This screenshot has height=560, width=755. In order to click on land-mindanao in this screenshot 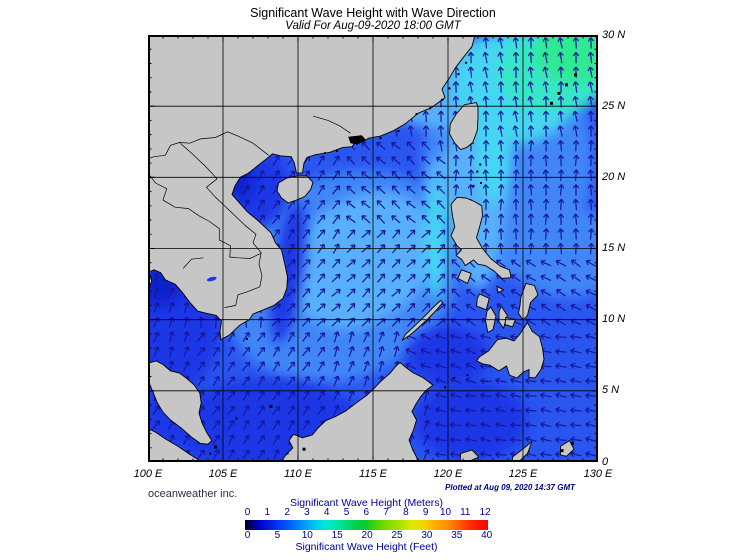, I will do `click(510, 350)`.